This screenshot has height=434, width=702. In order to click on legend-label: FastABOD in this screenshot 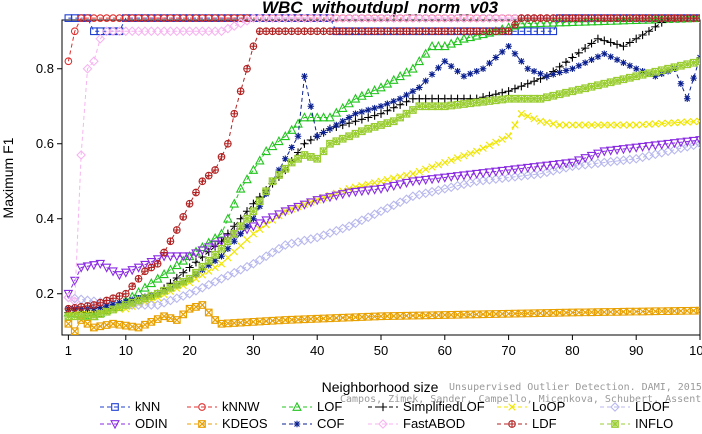, I will do `click(434, 423)`.